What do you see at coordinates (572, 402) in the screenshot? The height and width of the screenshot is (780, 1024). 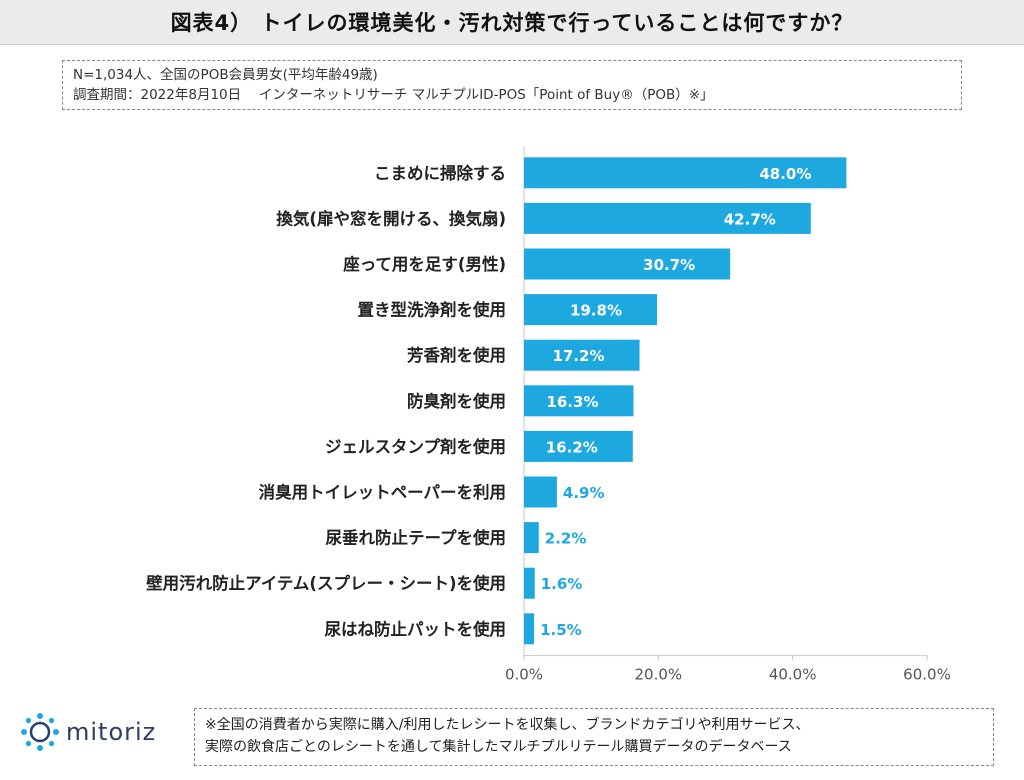 I see `data-label: 16.3%` at bounding box center [572, 402].